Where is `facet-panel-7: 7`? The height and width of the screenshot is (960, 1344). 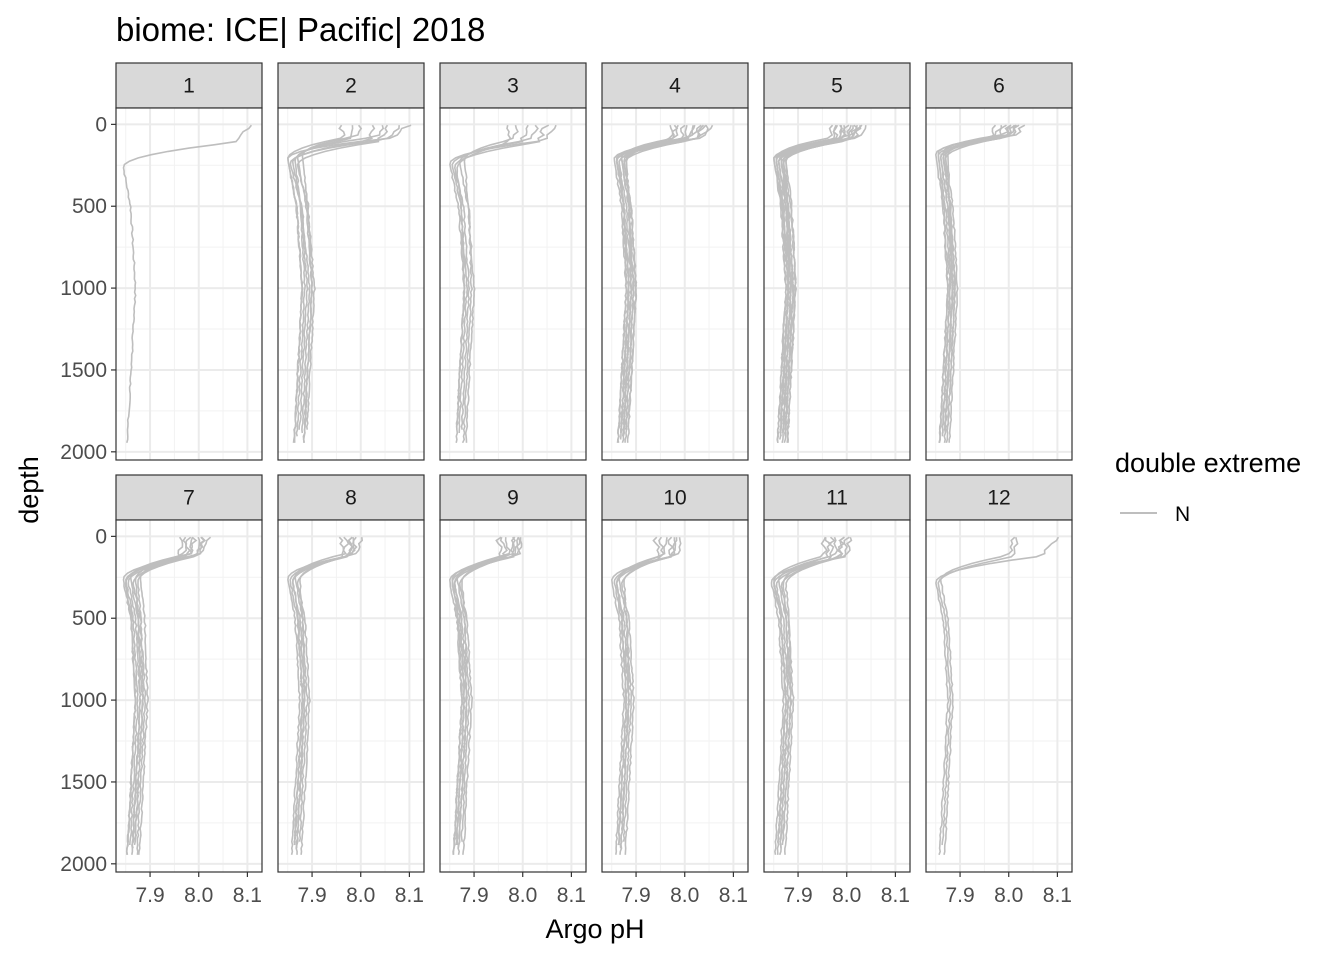
facet-panel-7: 7 is located at coordinates (189, 673).